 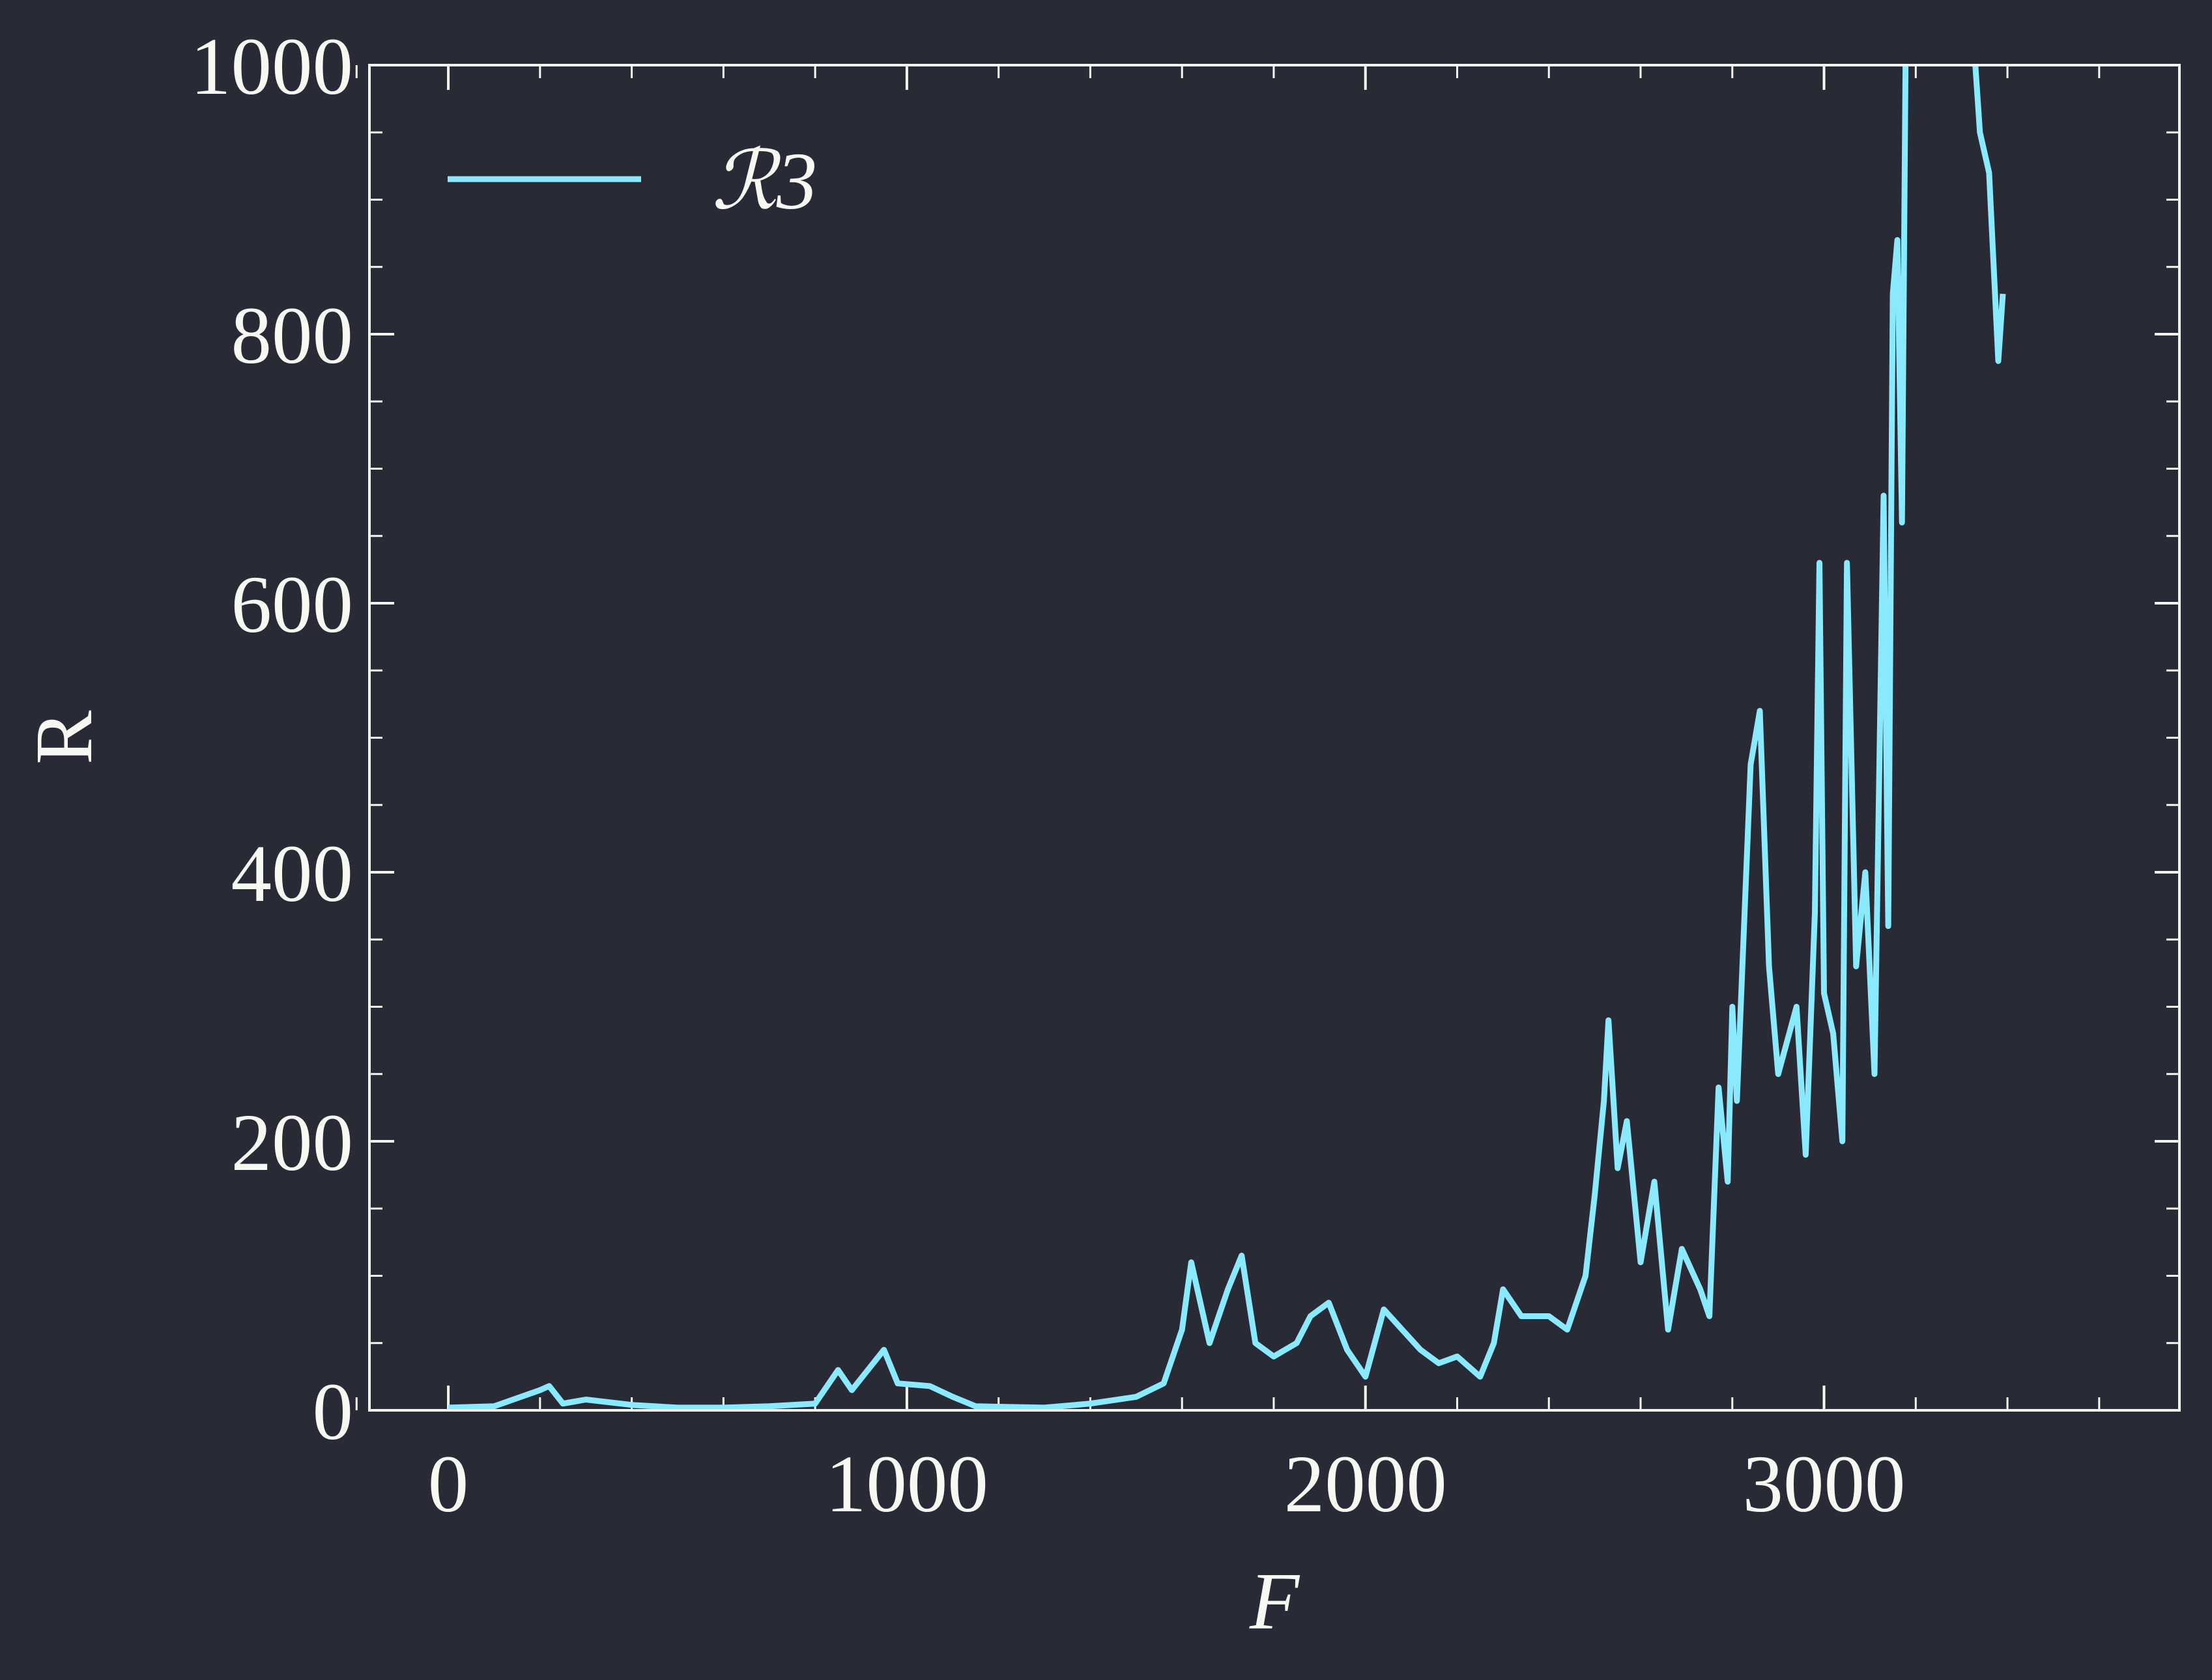 I want to click on y-axis-label: R, so click(x=64, y=737).